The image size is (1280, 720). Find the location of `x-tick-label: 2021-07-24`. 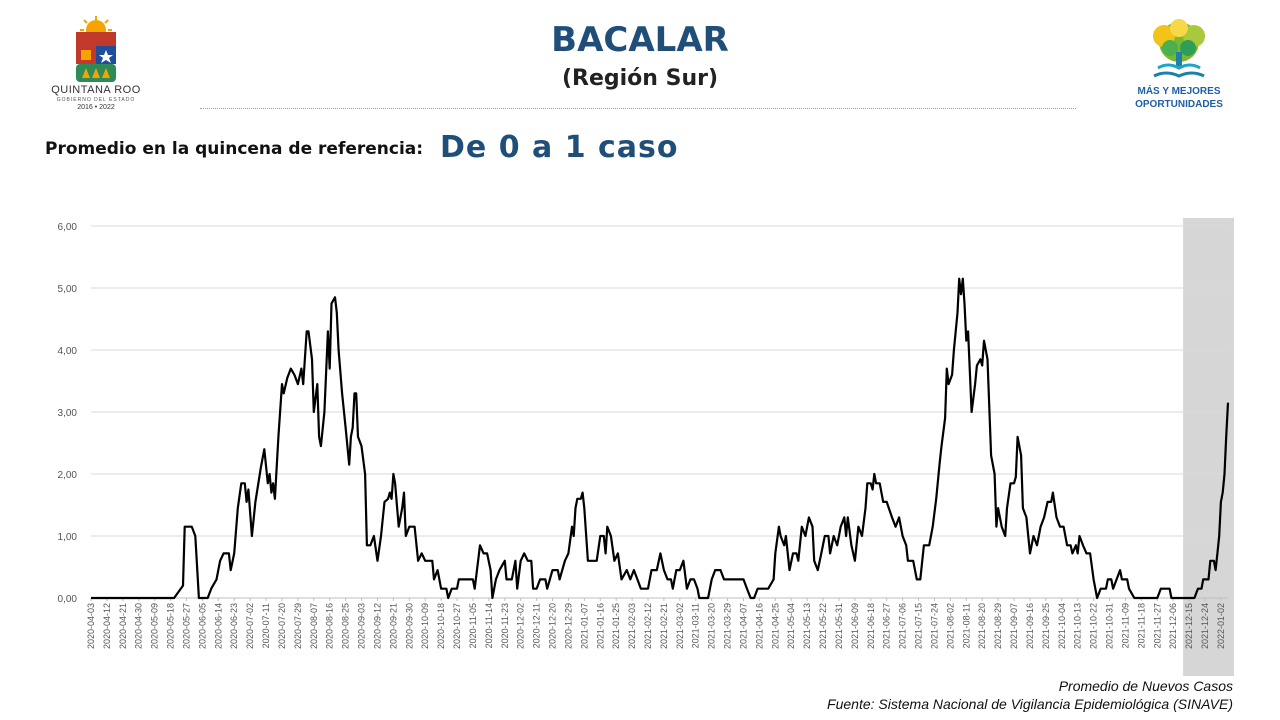

x-tick-label: 2021-07-24 is located at coordinates (934, 626).